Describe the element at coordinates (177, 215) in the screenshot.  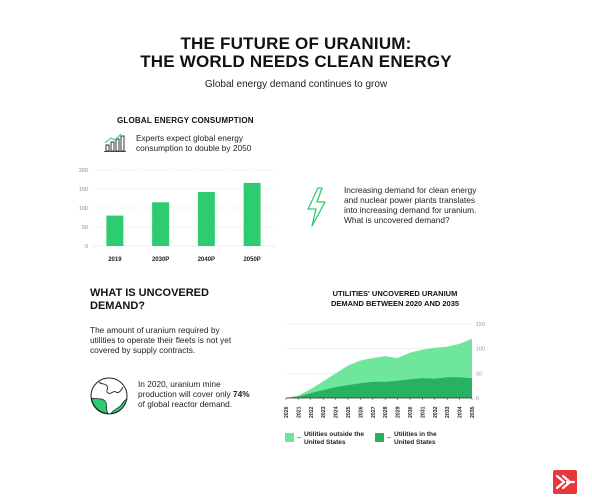
I see `energy-consumption-bar-chart: 0 50 100 150 200 2019 2030P 2040P 2050P` at that location.